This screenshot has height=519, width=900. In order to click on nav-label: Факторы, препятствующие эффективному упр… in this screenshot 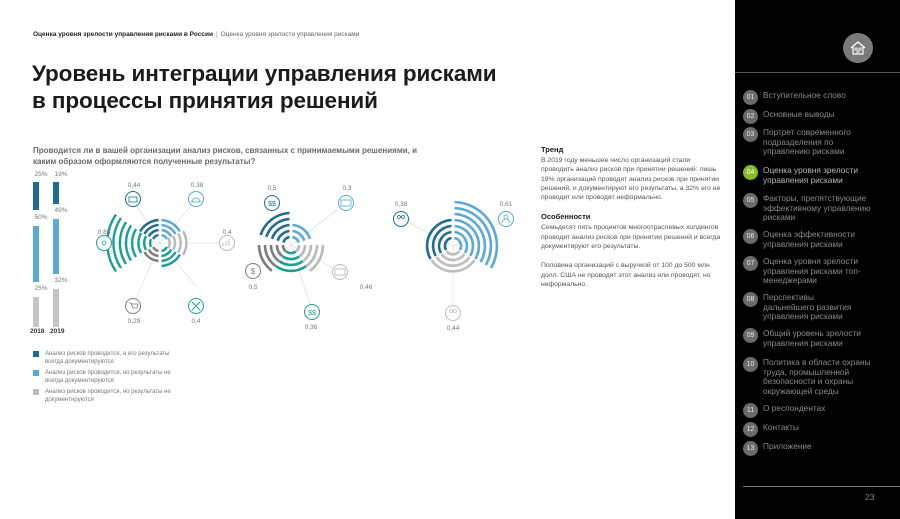, I will do `click(817, 207)`.